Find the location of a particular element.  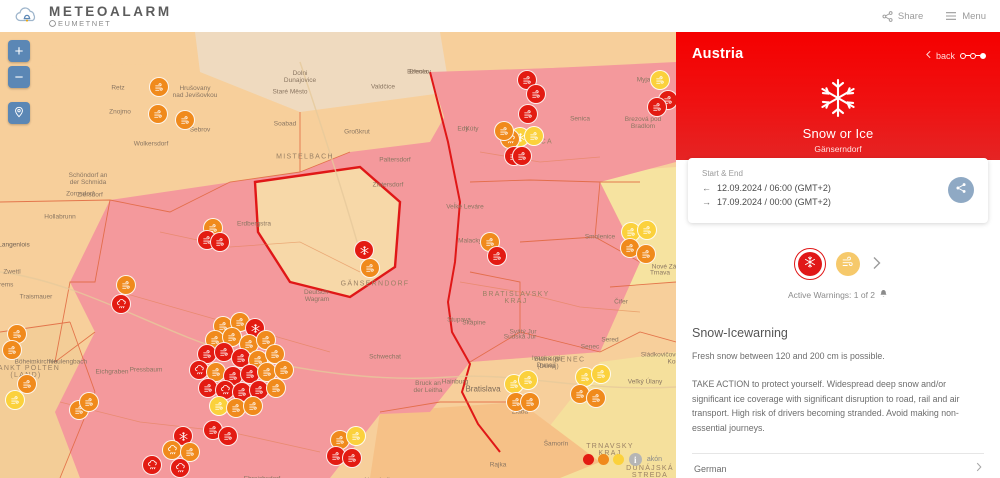

language-label: German is located at coordinates (710, 468).